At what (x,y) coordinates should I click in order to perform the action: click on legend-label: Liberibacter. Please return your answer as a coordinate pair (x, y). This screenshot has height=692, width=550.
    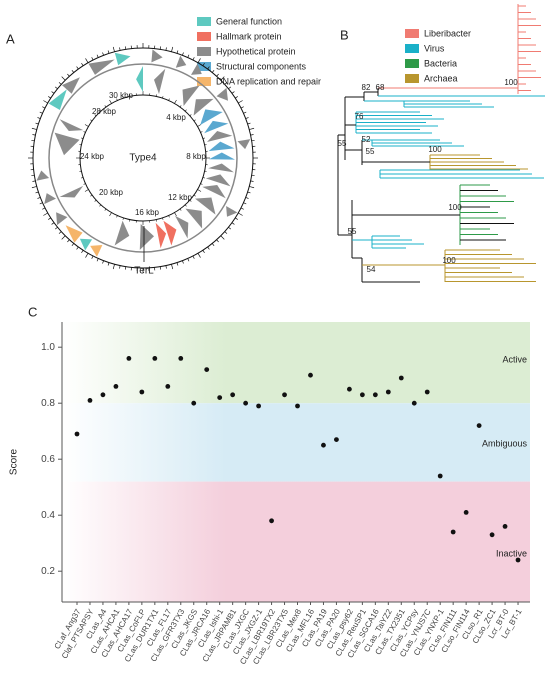
    Looking at the image, I should click on (447, 33).